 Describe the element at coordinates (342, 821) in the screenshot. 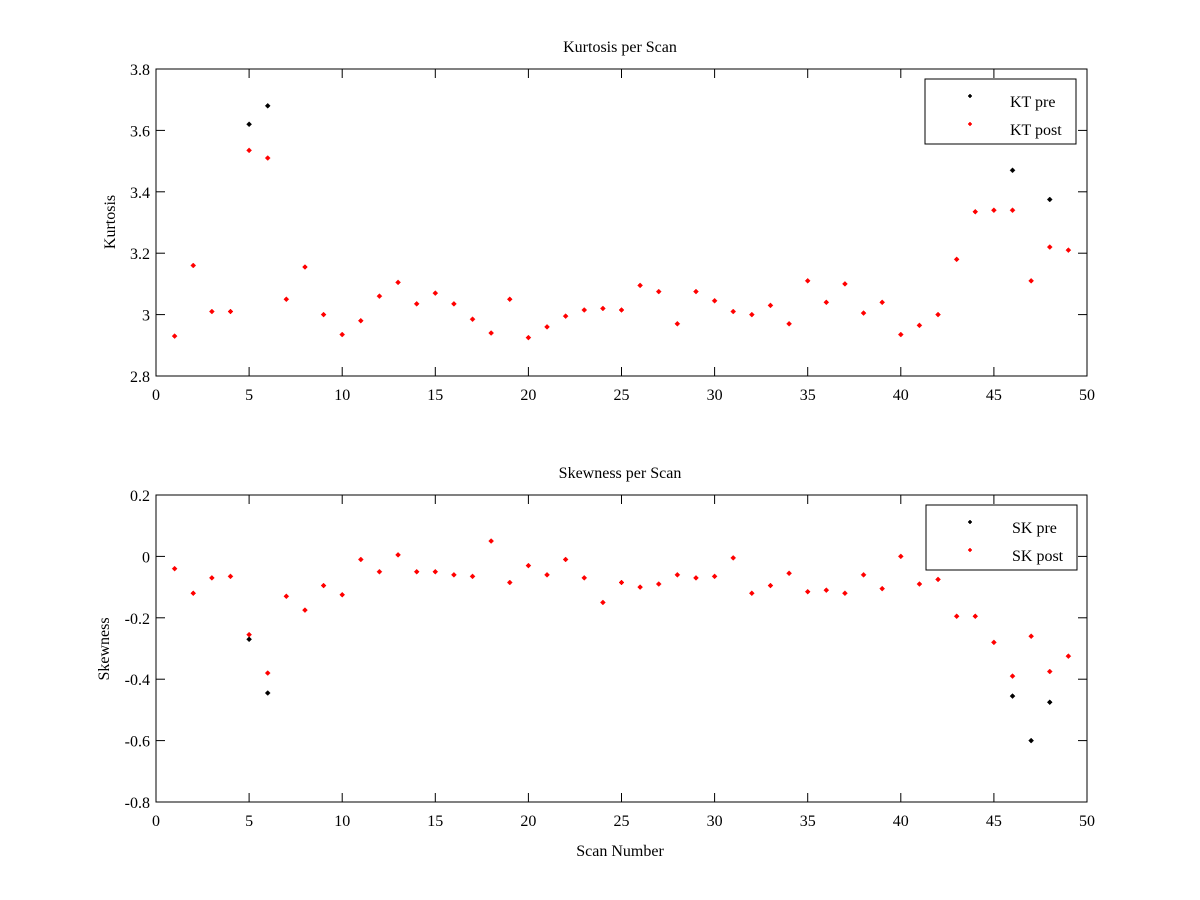

I see `skewness-x-tick-label: 10` at that location.